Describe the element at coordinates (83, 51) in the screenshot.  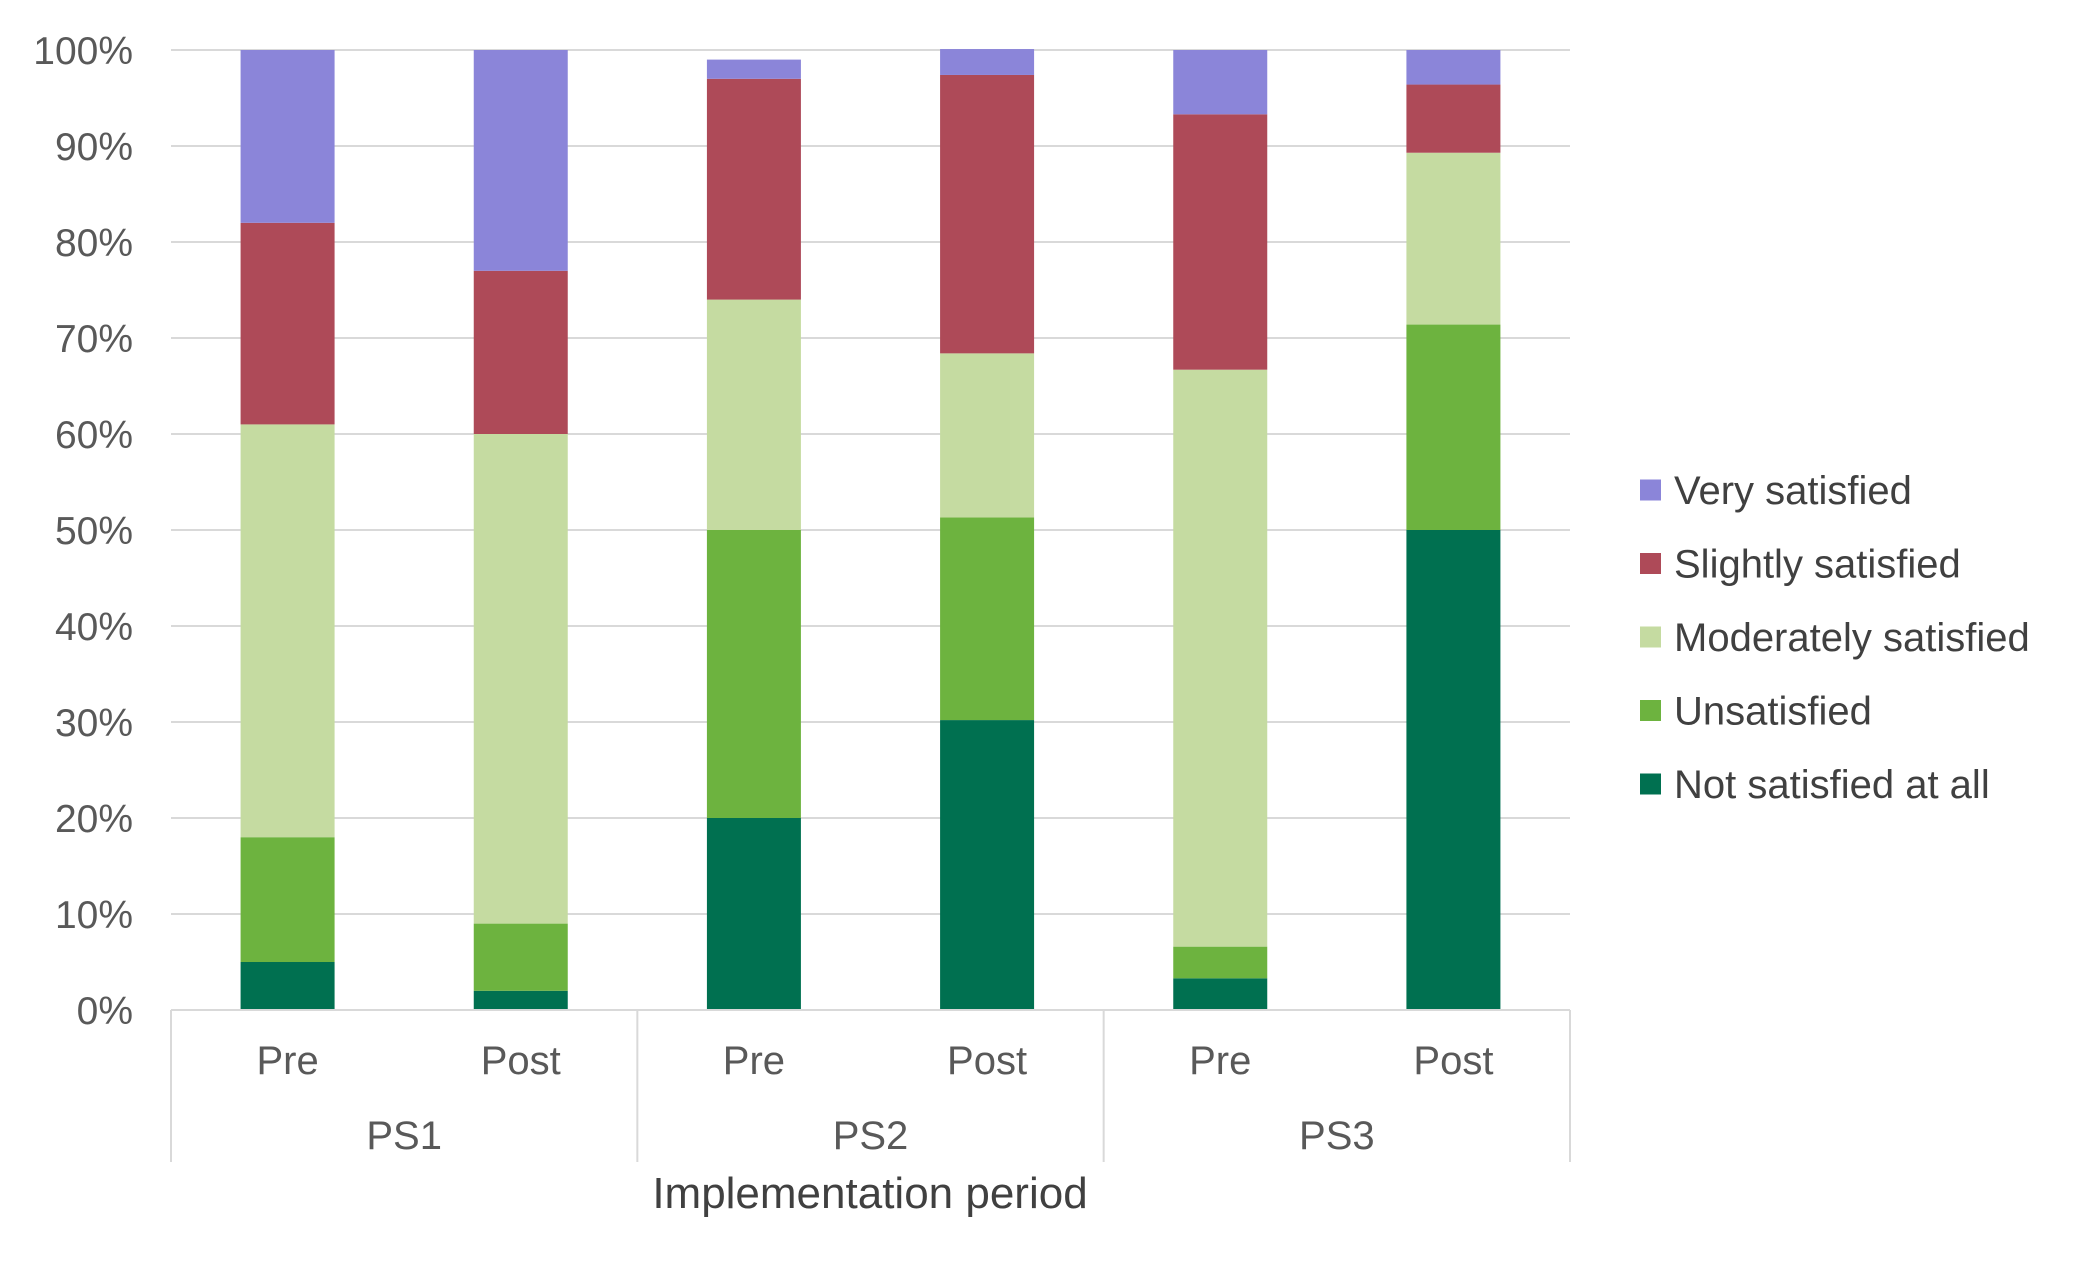
I see `y-tick-label: 100%` at that location.